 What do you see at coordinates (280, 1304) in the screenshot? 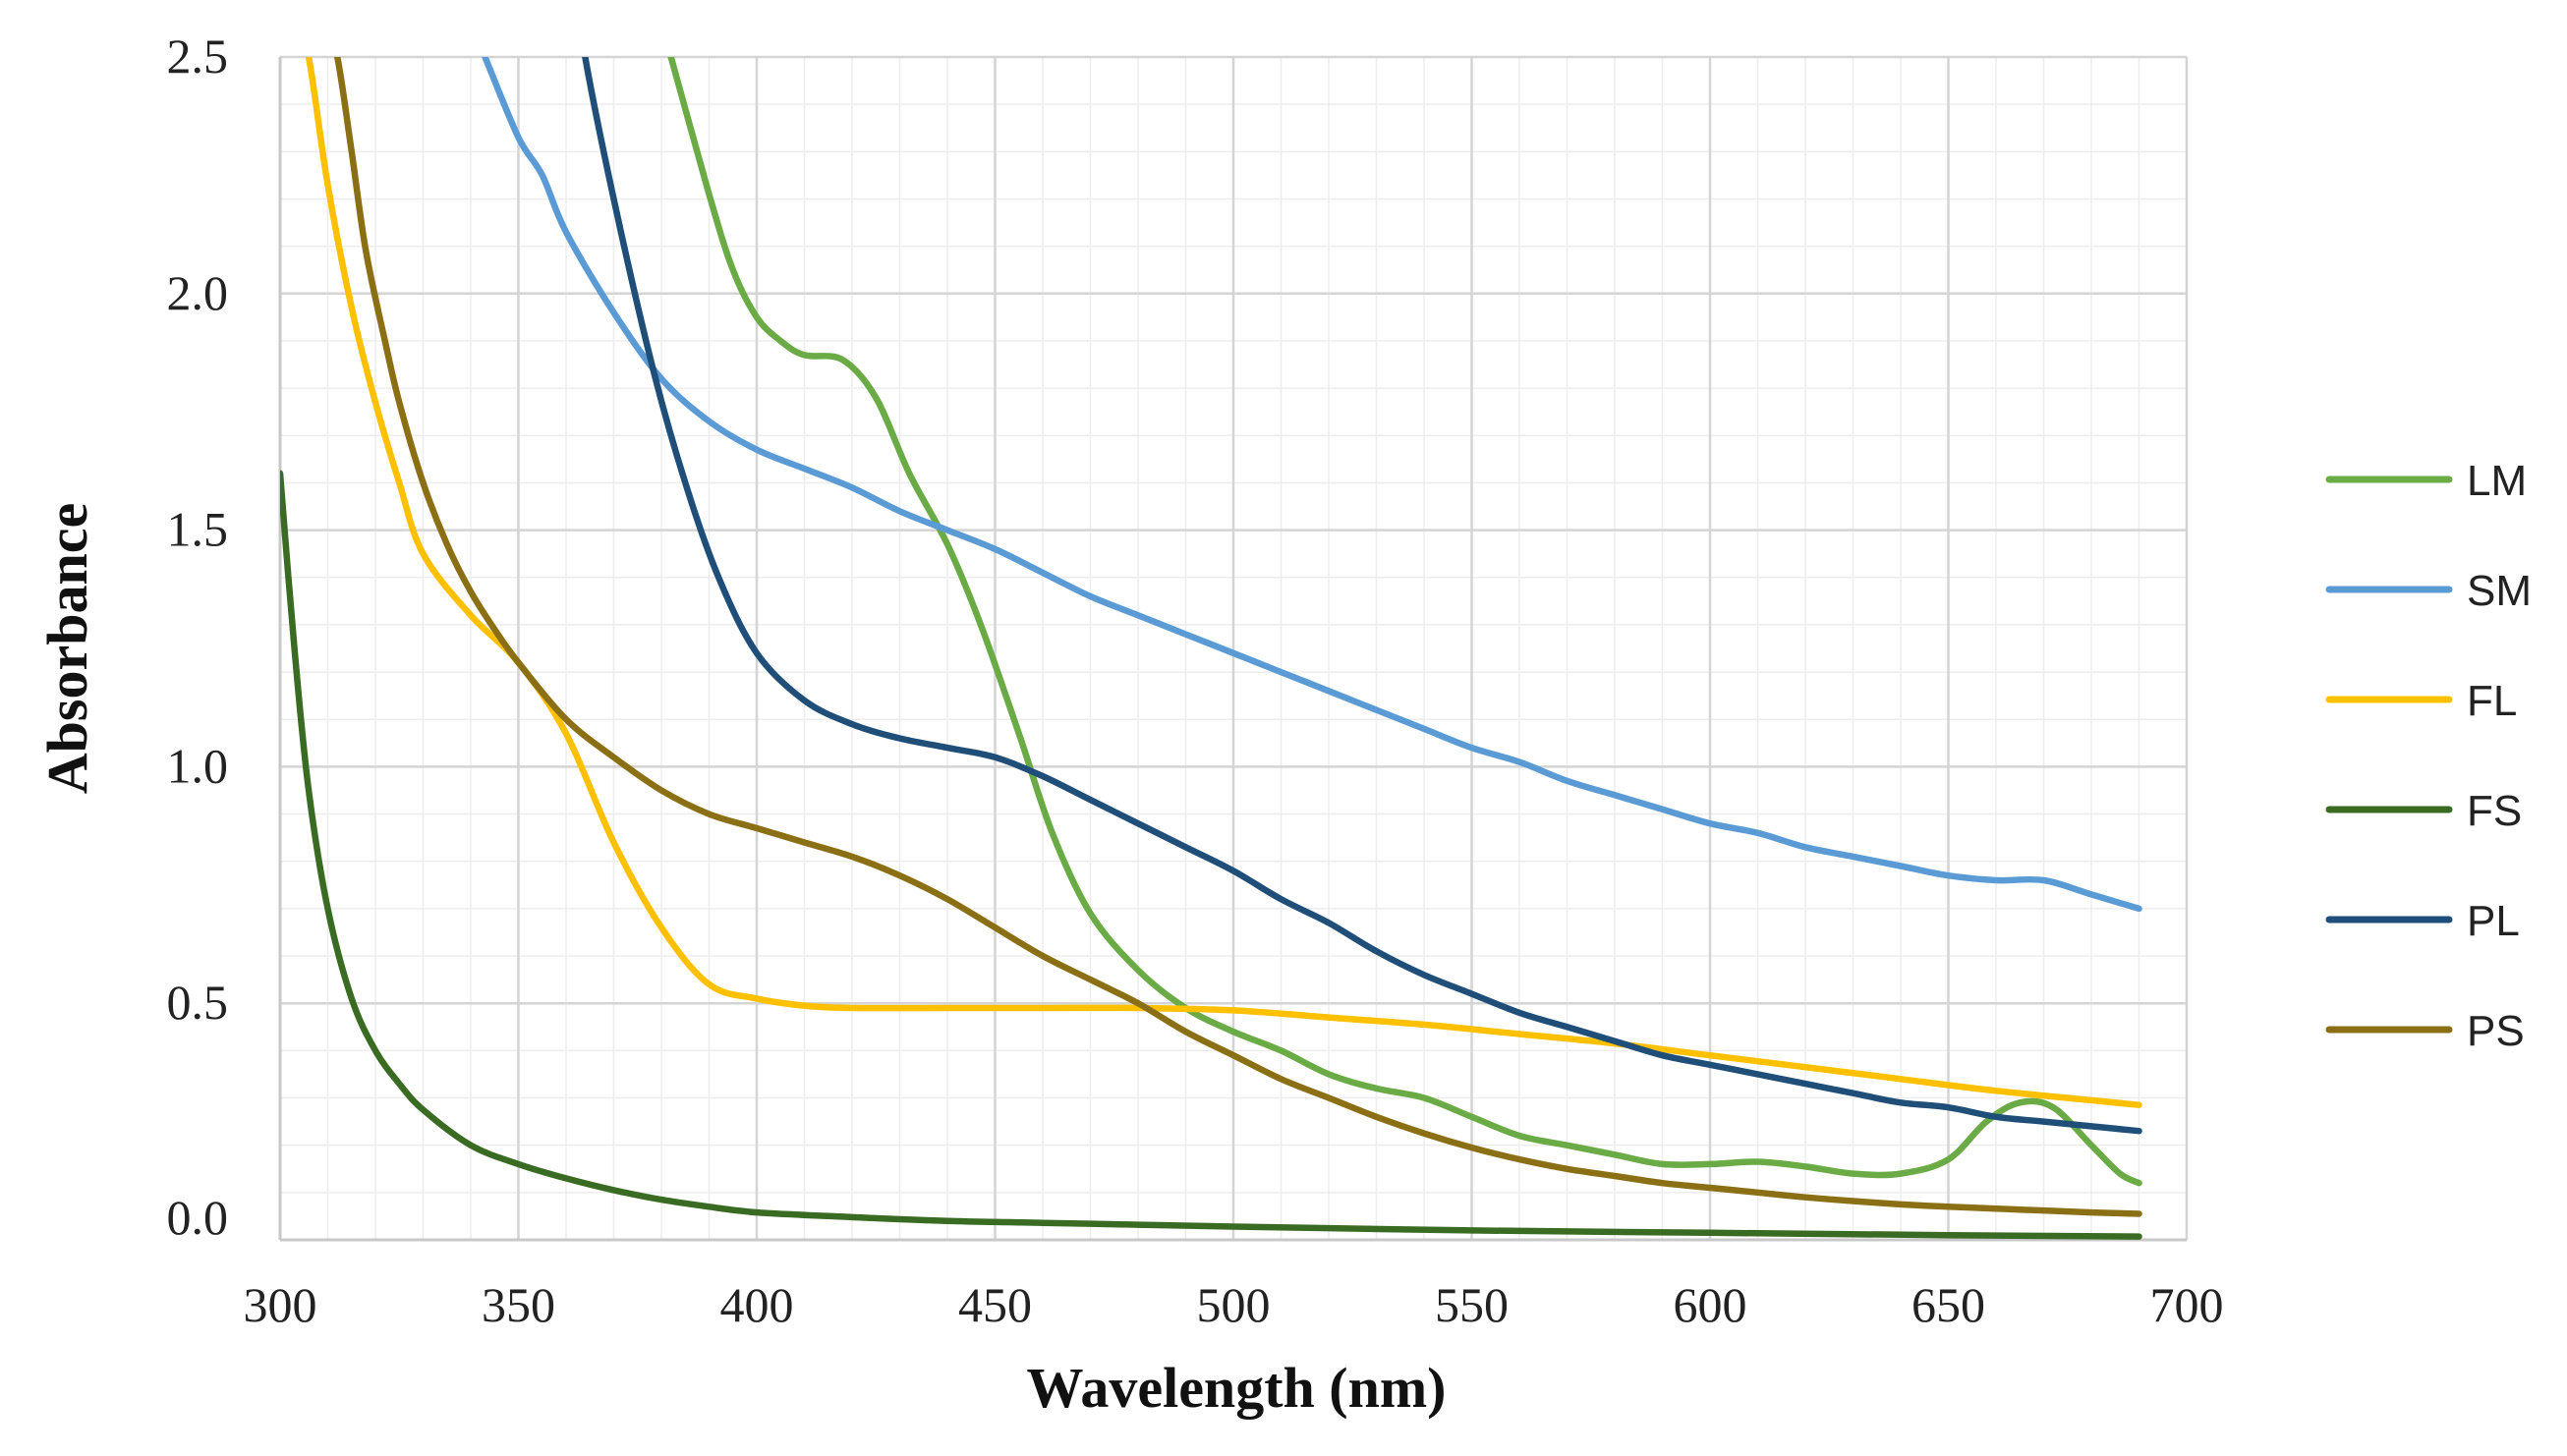
I see `x-tick-label: 300` at bounding box center [280, 1304].